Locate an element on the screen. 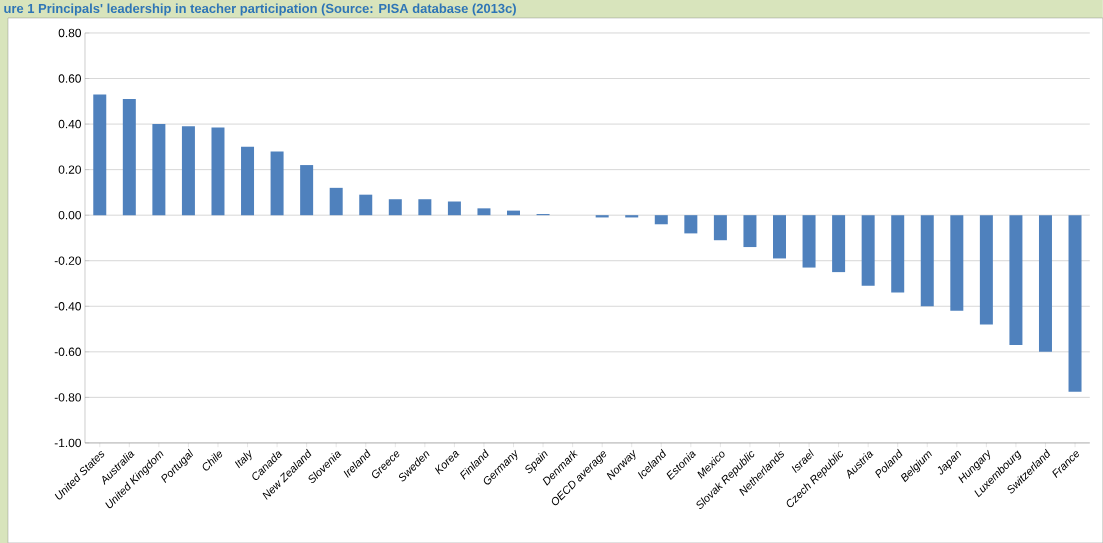 The width and height of the screenshot is (1103, 543). chart-title: ure 1 Principals' leadership in teacher participation (Source: PISA database (2013c) is located at coordinates (260, 9).